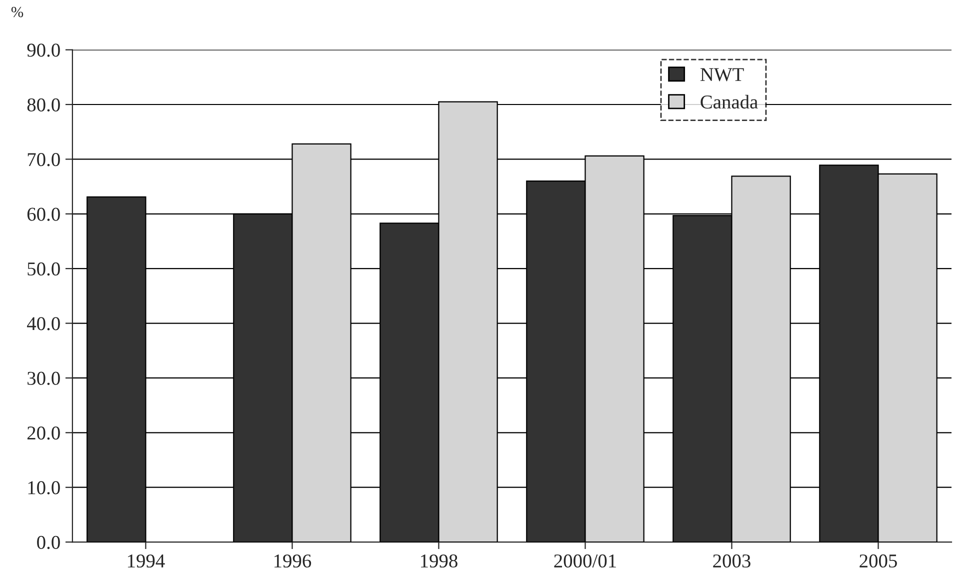  What do you see at coordinates (43, 50) in the screenshot?
I see `y-tick-label: 90.0` at bounding box center [43, 50].